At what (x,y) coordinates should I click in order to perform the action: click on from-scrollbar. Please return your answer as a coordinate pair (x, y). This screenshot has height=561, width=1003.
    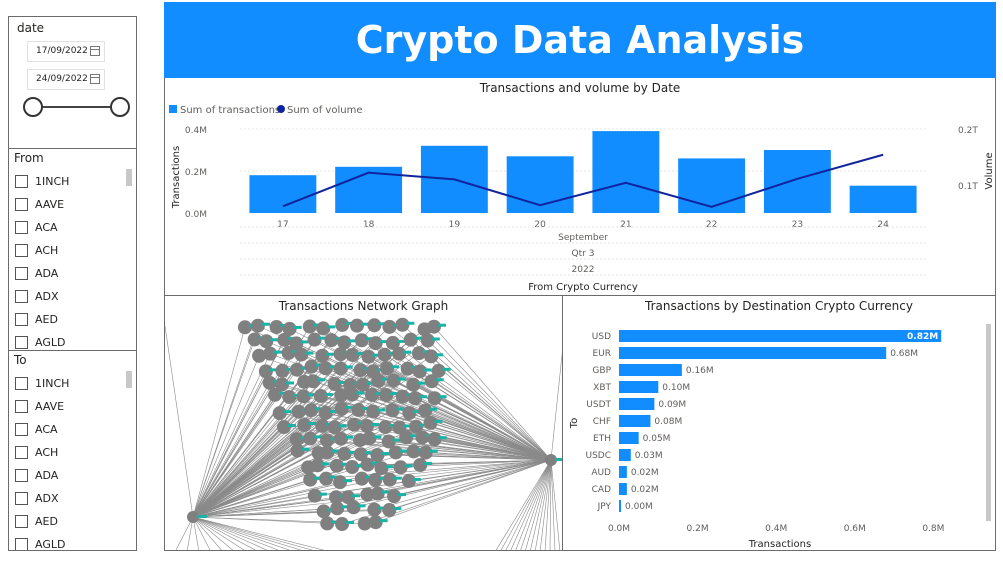
    Looking at the image, I should click on (129, 177).